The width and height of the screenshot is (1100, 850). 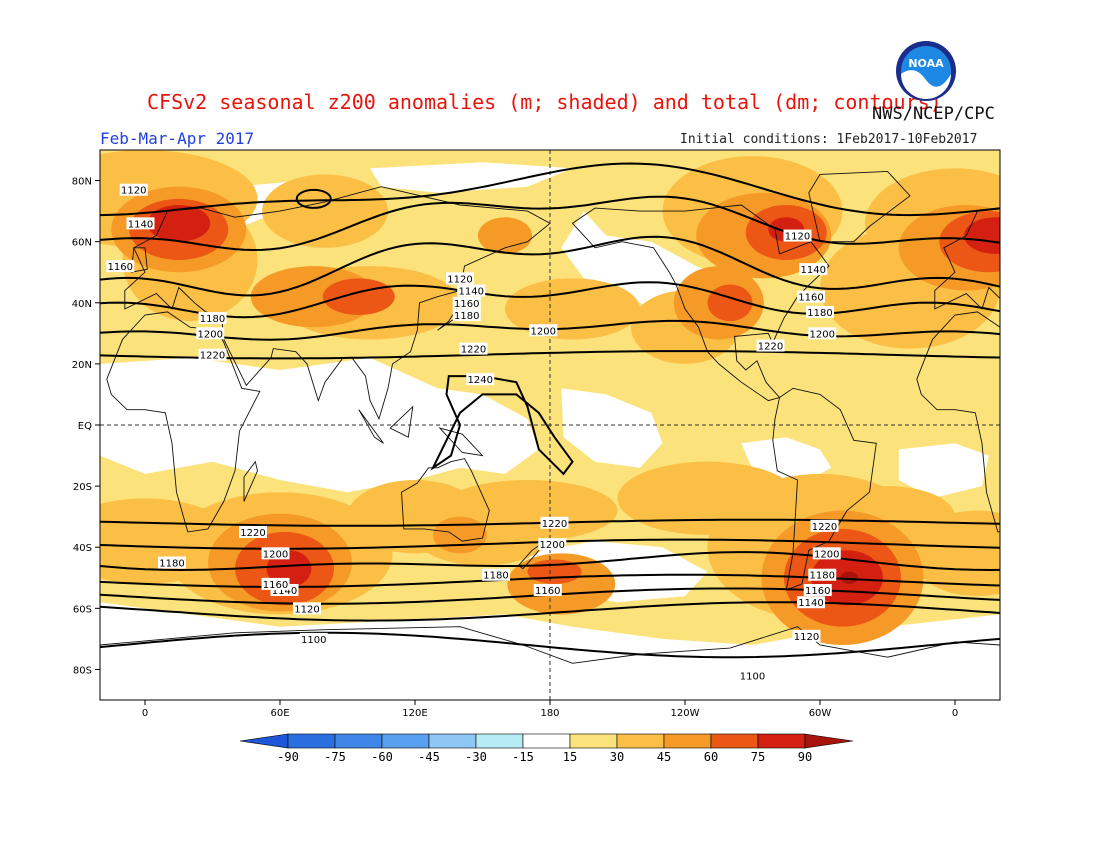 What do you see at coordinates (401, 421) in the screenshot?
I see `borneo-coast` at bounding box center [401, 421].